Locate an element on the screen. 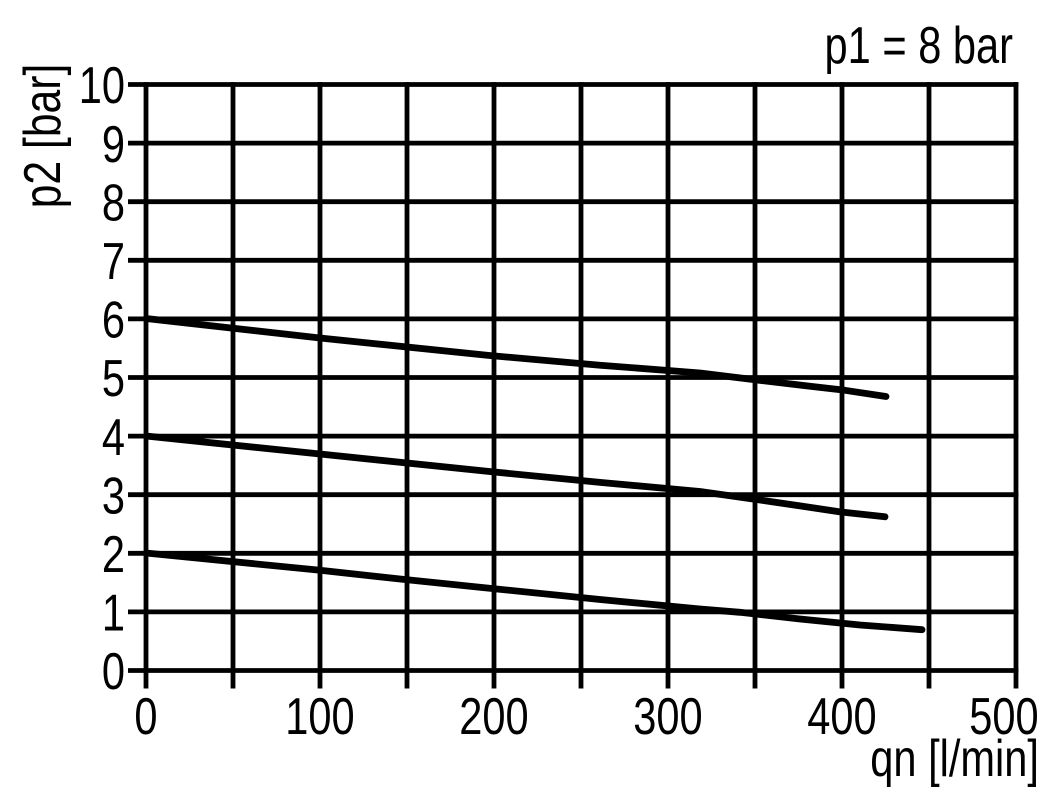 This screenshot has width=1051, height=803. svg-text: p2 [bar] is located at coordinates (43, 136).